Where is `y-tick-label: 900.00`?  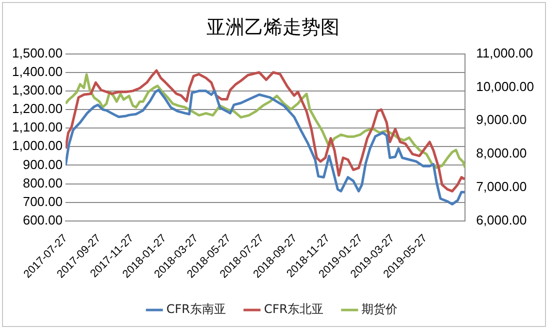
y-tick-label: 900.00 is located at coordinates (42, 164).